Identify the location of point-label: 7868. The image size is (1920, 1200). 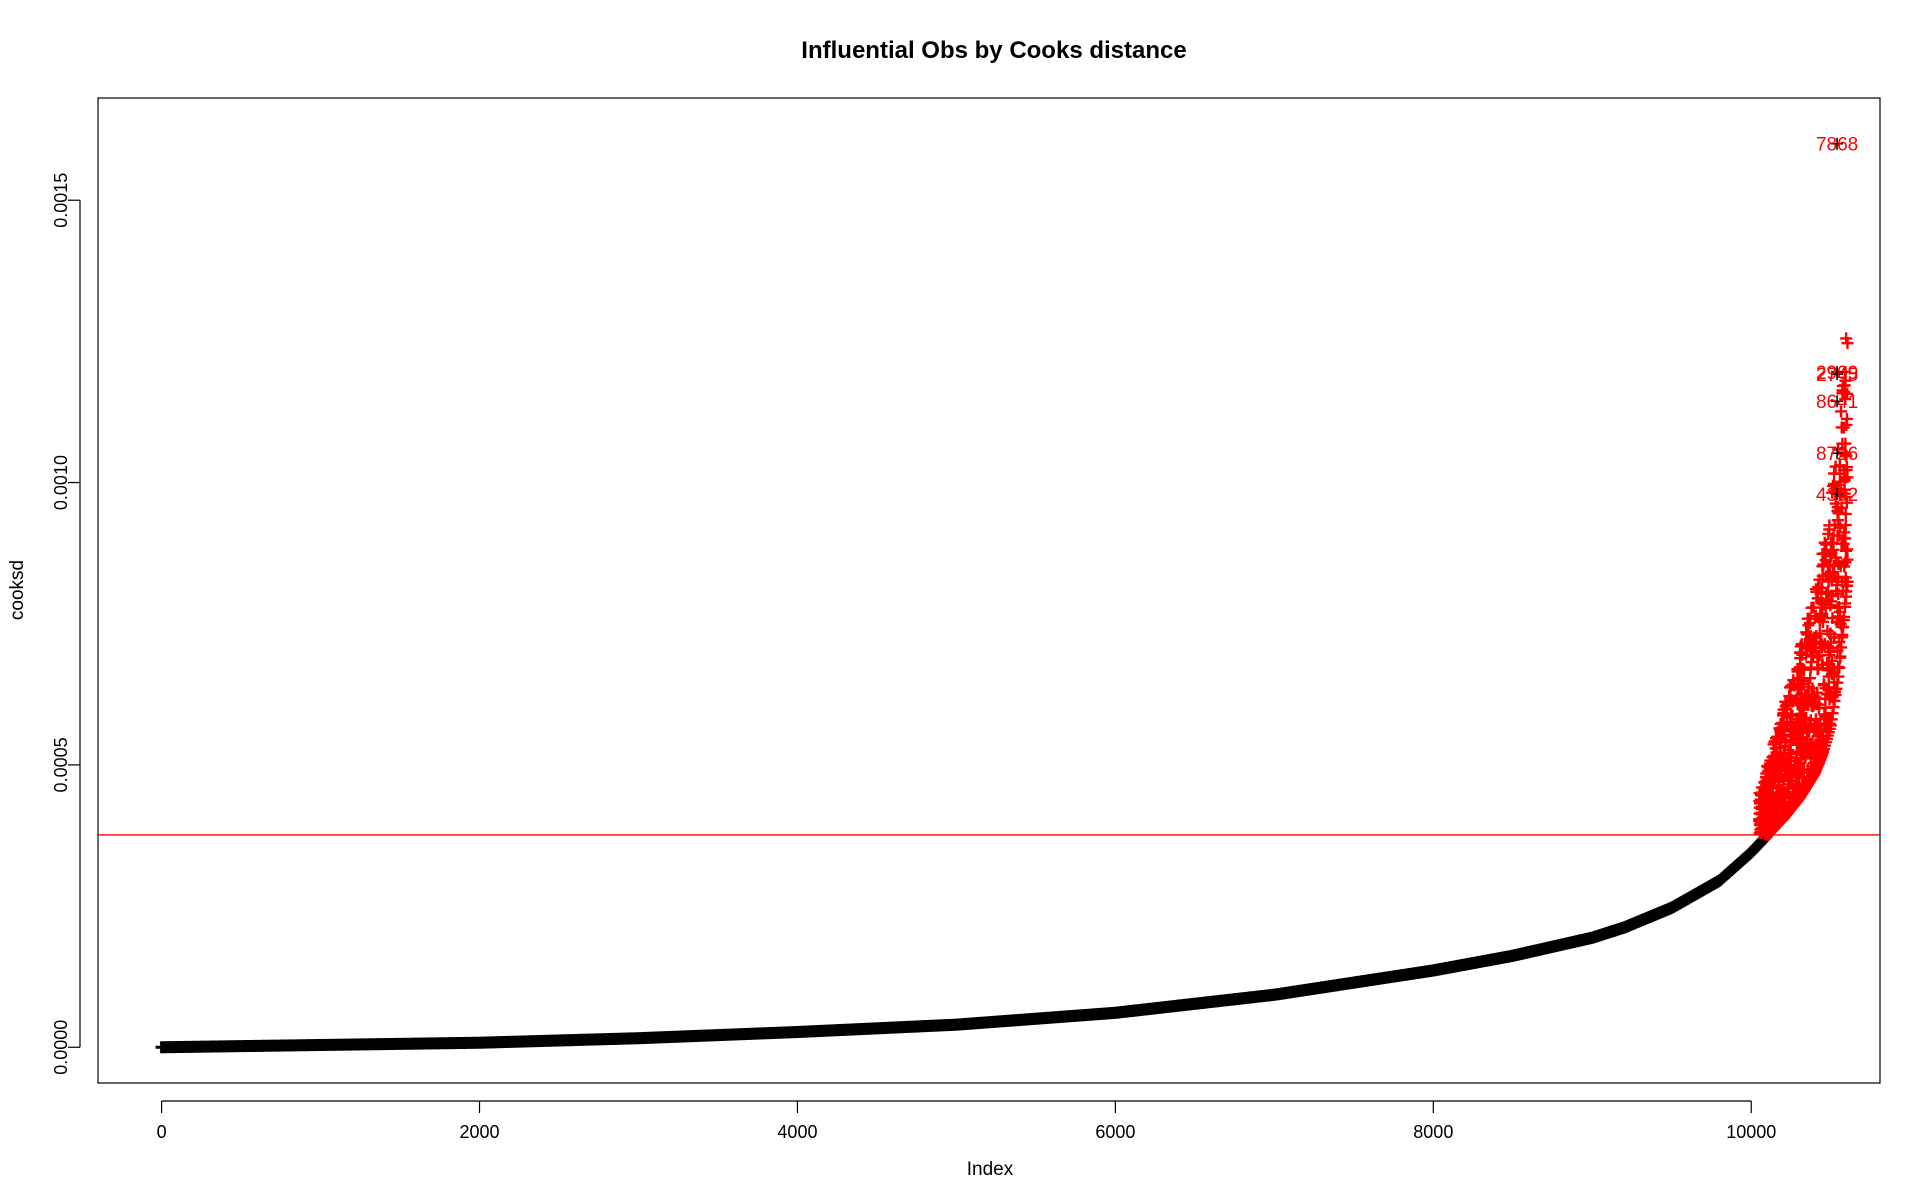
(1837, 145).